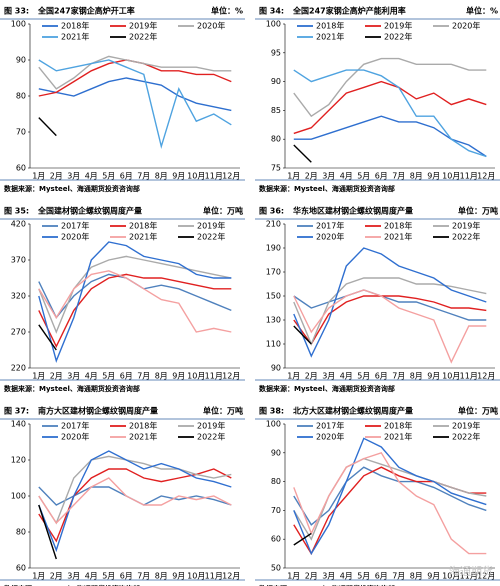  I want to click on chart-title: 全国247家钢企高炉开工率, so click(86, 11).